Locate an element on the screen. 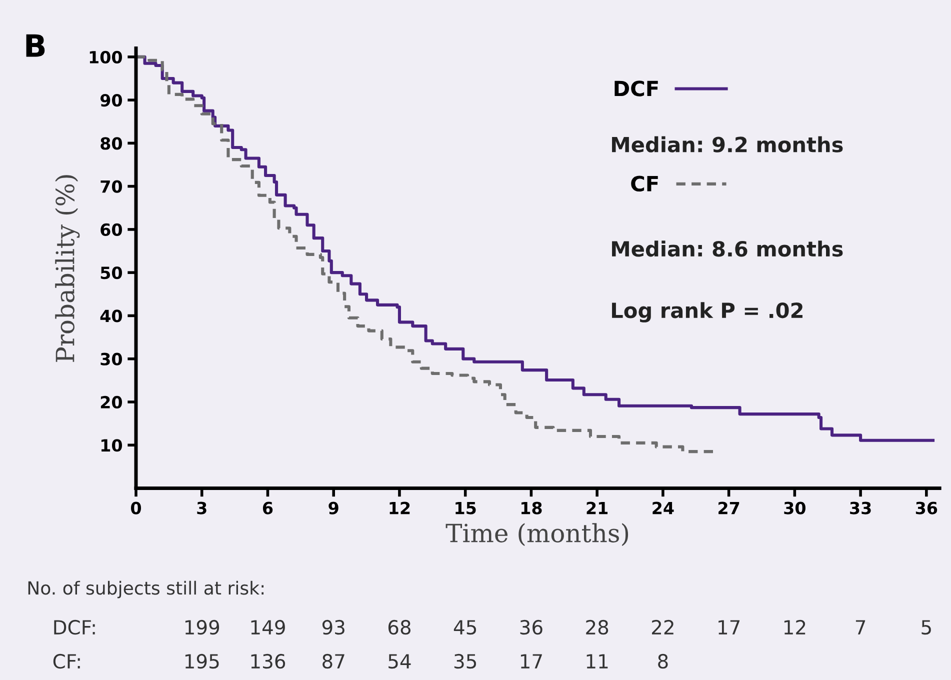 The width and height of the screenshot is (951, 680). x-tick-label: 33 is located at coordinates (860, 508).